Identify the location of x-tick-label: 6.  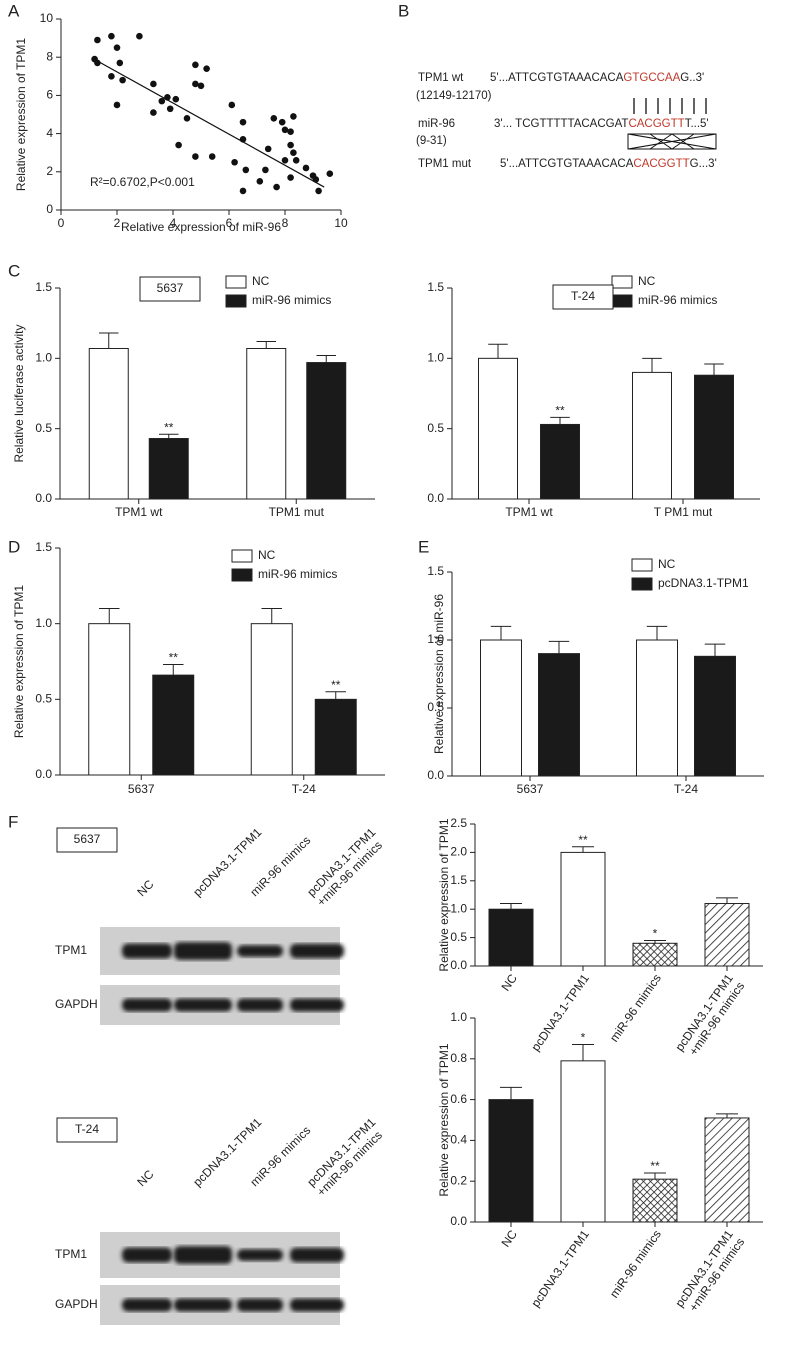
(229, 223).